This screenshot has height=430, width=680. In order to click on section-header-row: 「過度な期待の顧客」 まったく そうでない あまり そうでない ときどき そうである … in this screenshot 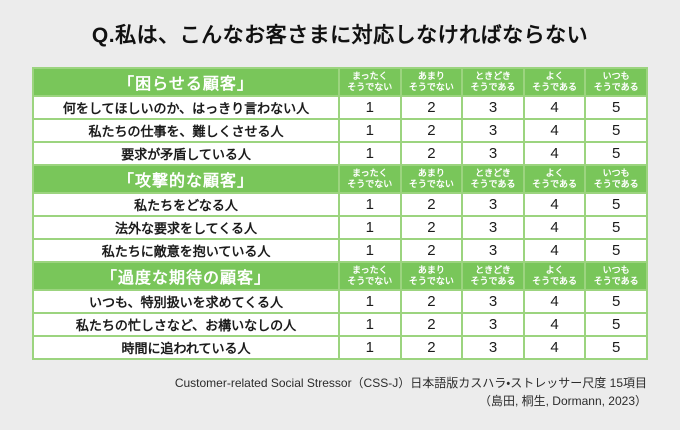, I will do `click(340, 276)`.